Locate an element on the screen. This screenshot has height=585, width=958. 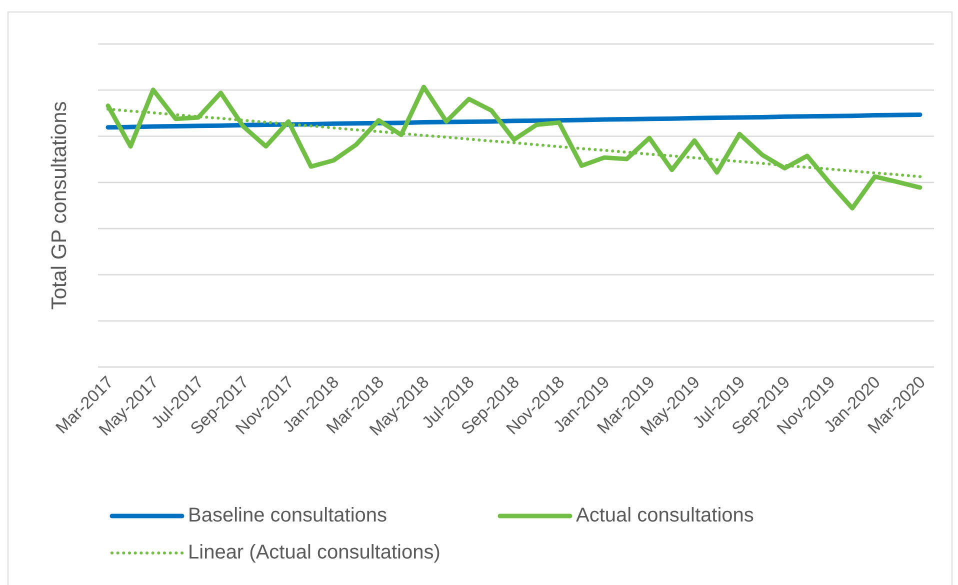
legend-label: Linear (Actual consultations) is located at coordinates (314, 552).